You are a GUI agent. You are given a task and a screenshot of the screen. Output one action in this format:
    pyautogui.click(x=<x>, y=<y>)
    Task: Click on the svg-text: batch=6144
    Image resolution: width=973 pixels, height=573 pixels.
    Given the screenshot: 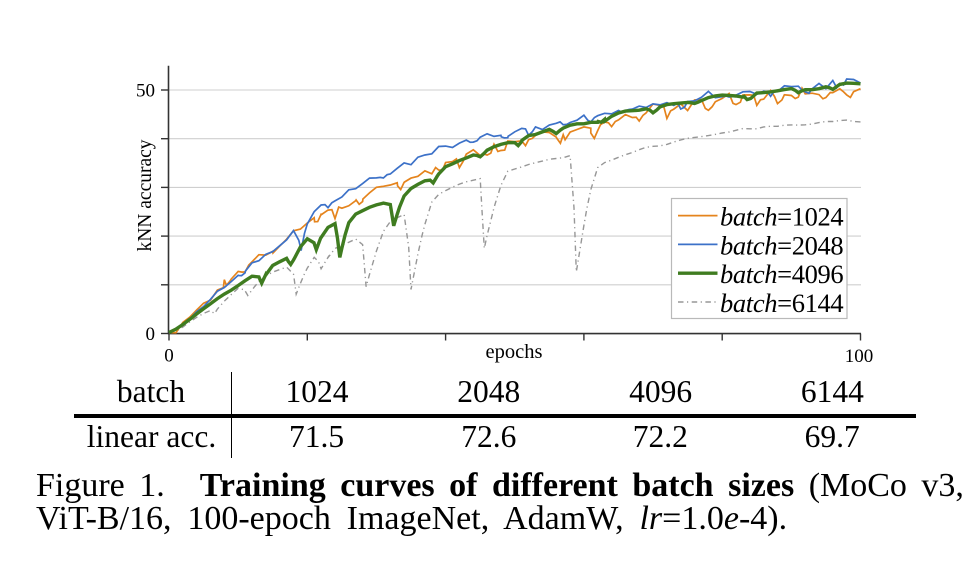 What is the action you would take?
    pyautogui.click(x=781, y=303)
    